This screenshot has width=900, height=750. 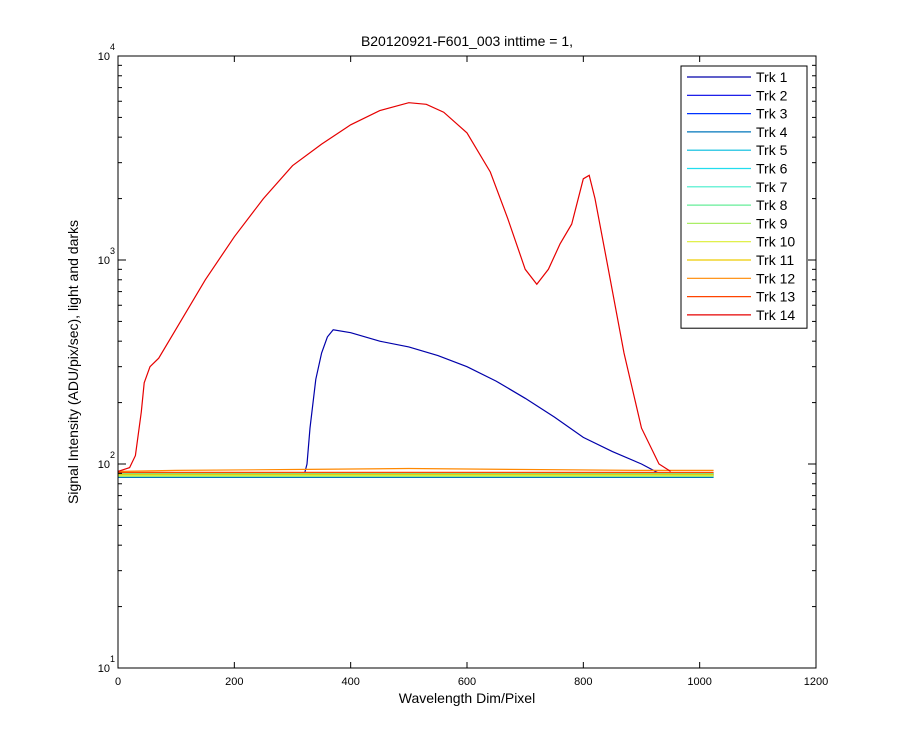 What do you see at coordinates (234, 682) in the screenshot?
I see `x-tick-label: 200` at bounding box center [234, 682].